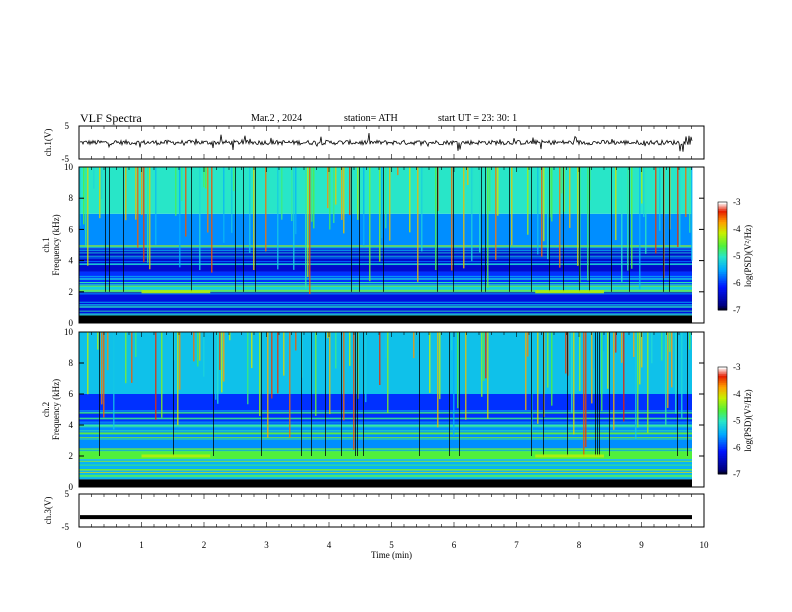 Image resolution: width=792 pixels, height=612 pixels. I want to click on ch1s-colorbar-label: log(PSD)(V²/Hz), so click(748, 256).